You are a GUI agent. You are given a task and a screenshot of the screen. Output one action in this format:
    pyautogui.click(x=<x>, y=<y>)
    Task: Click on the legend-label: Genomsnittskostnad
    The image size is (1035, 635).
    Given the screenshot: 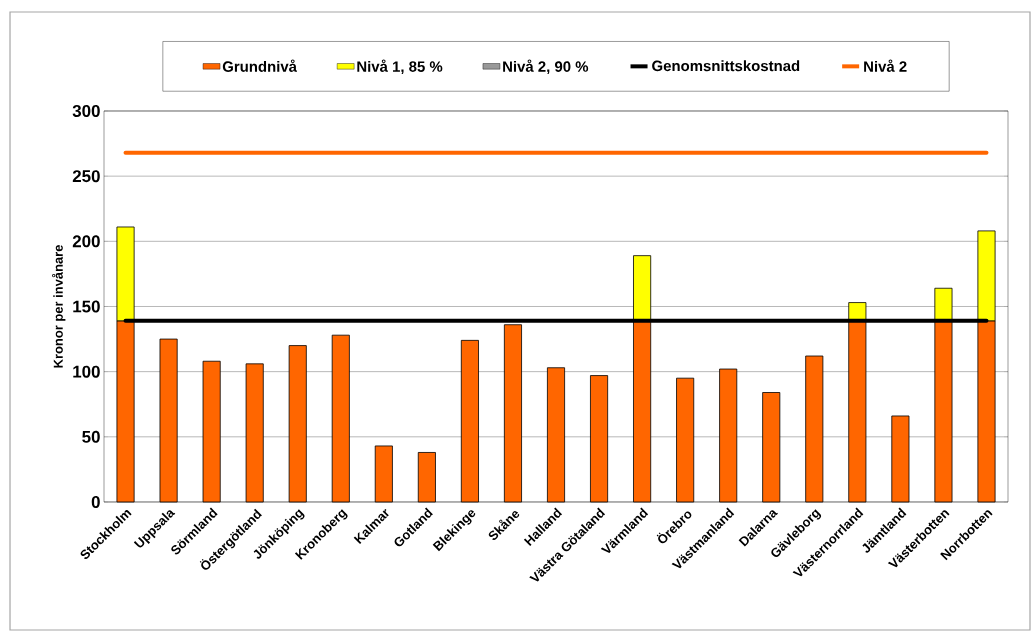 What is the action you would take?
    pyautogui.click(x=726, y=66)
    